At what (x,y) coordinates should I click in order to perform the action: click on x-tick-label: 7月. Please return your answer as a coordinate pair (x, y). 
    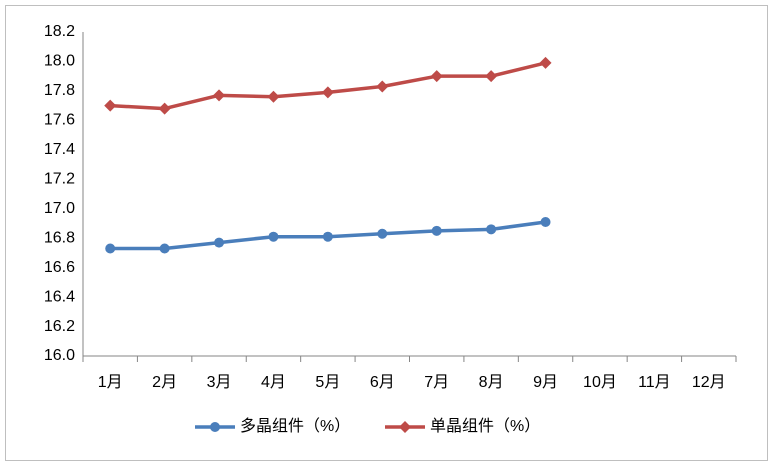
    Looking at the image, I should click on (436, 382).